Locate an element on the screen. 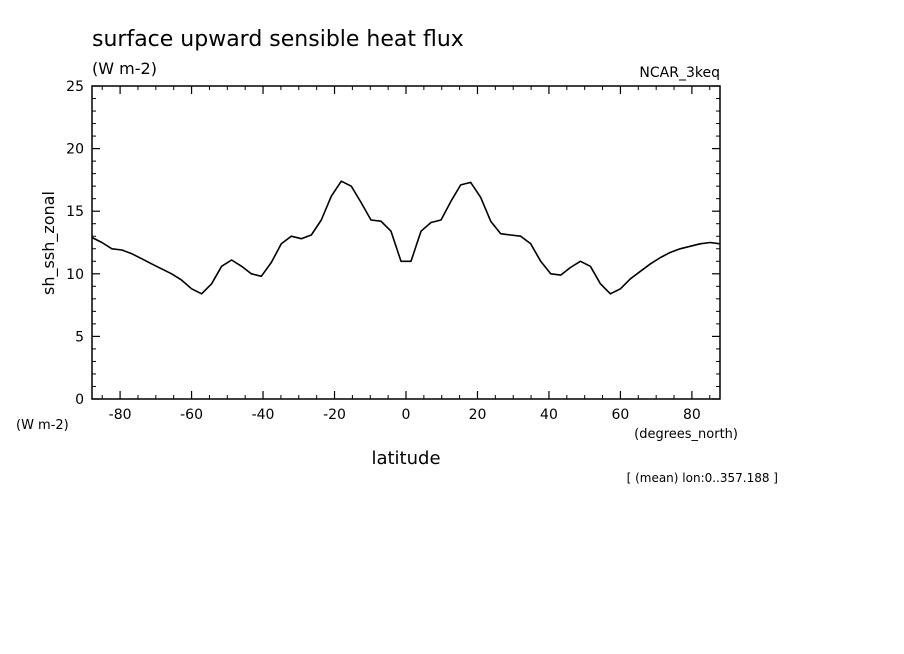  x-axis-units: (degrees_north) is located at coordinates (686, 434).